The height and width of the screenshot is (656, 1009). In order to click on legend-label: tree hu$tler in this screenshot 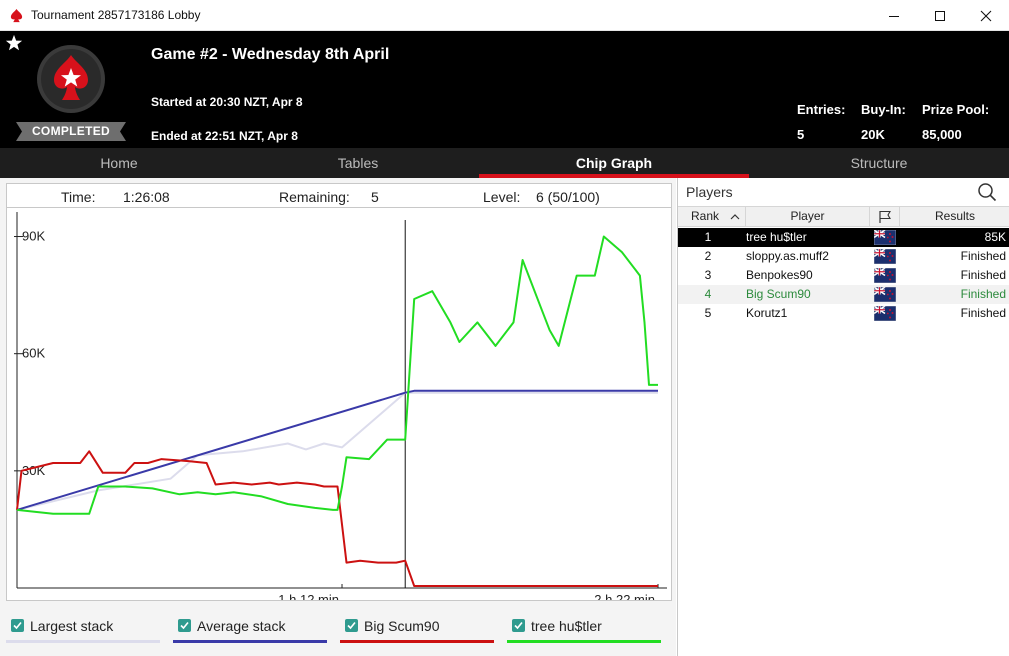, I will do `click(566, 626)`.